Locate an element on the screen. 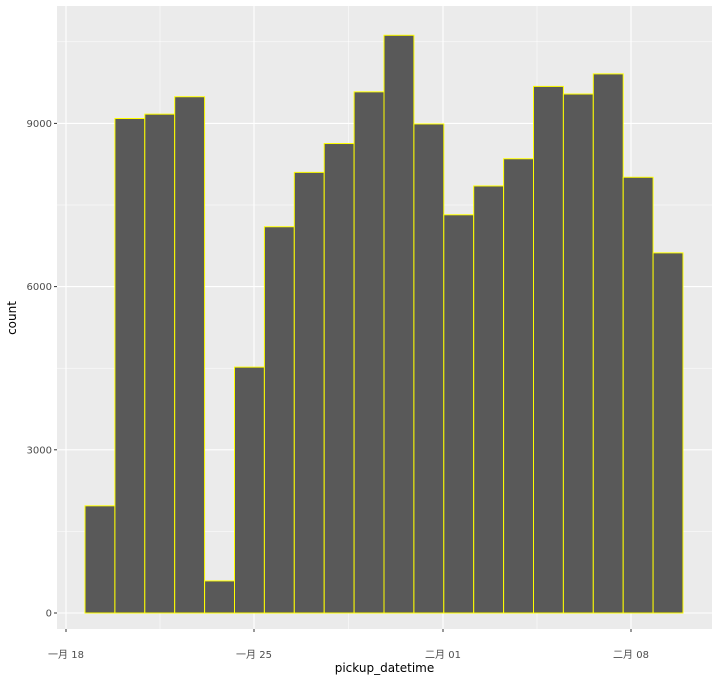 The height and width of the screenshot is (684, 720). y-tick-label: 0 is located at coordinates (49, 614).